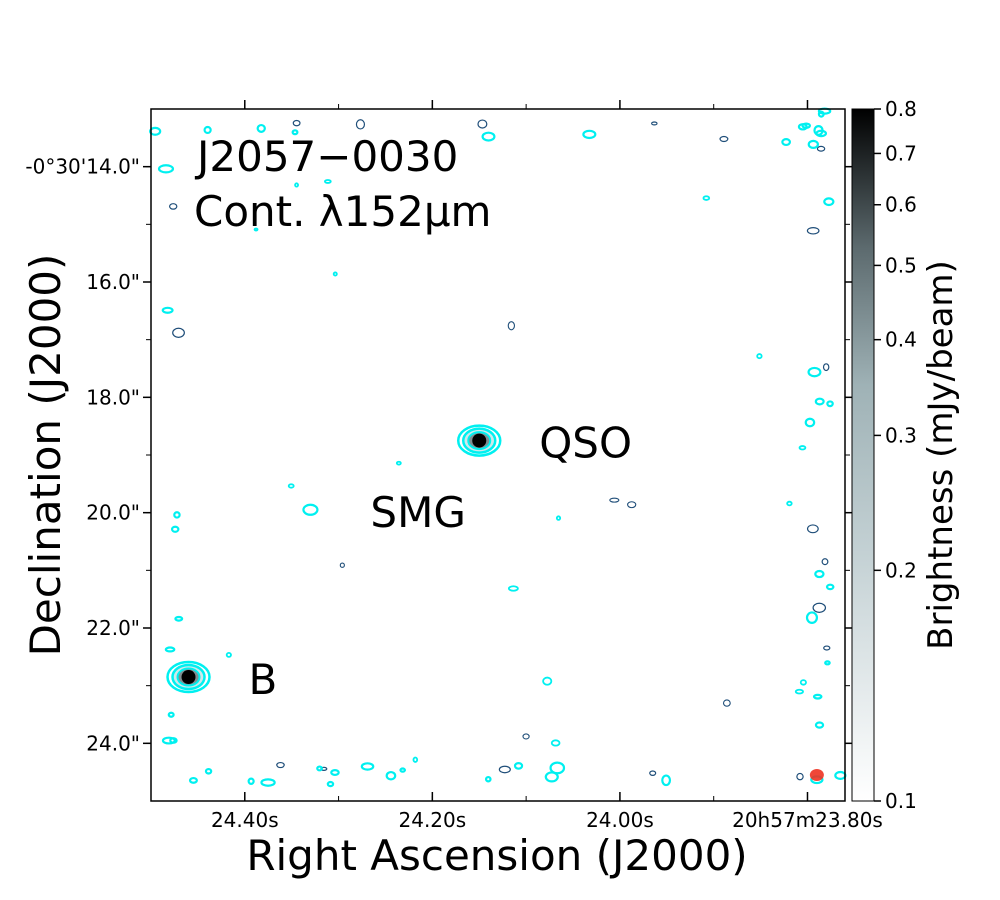 This screenshot has height=900, width=1000. I want to click on source-smg: SMG, so click(384, 512).